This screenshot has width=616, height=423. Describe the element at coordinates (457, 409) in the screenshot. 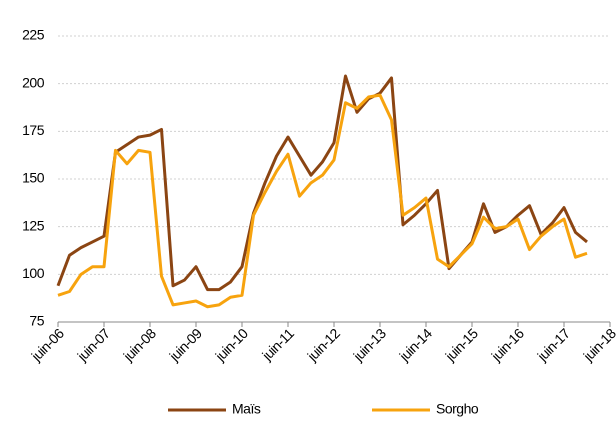

I see `legend-label: Sorgho` at that location.